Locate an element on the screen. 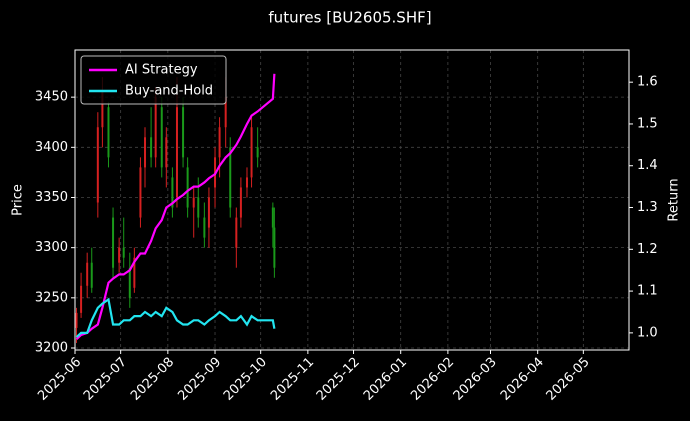 The height and width of the screenshot is (421, 690). y2-tick-label: 1.1 is located at coordinates (647, 291).